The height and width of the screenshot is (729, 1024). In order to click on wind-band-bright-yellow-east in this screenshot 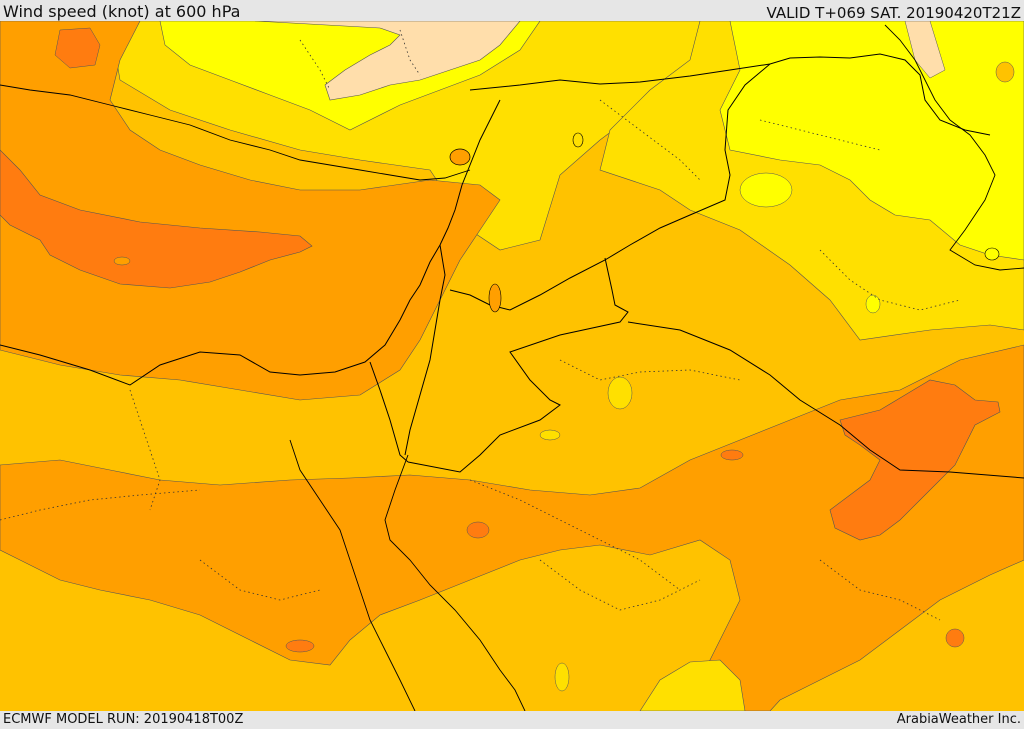, I will do `click(871, 141)`.